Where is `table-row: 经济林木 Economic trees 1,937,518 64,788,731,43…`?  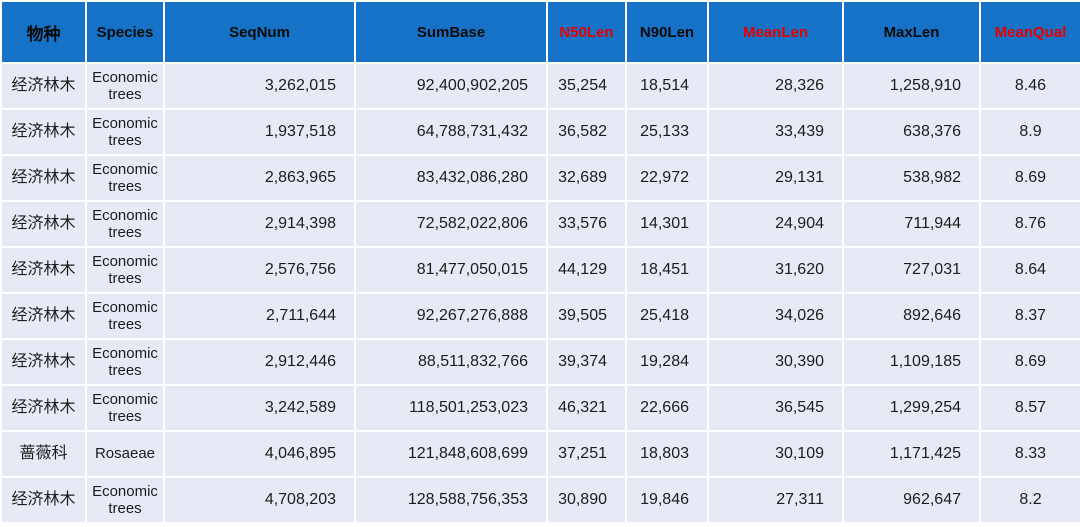 table-row: 经济林木 Economic trees 1,937,518 64,788,731,43… is located at coordinates (540, 132).